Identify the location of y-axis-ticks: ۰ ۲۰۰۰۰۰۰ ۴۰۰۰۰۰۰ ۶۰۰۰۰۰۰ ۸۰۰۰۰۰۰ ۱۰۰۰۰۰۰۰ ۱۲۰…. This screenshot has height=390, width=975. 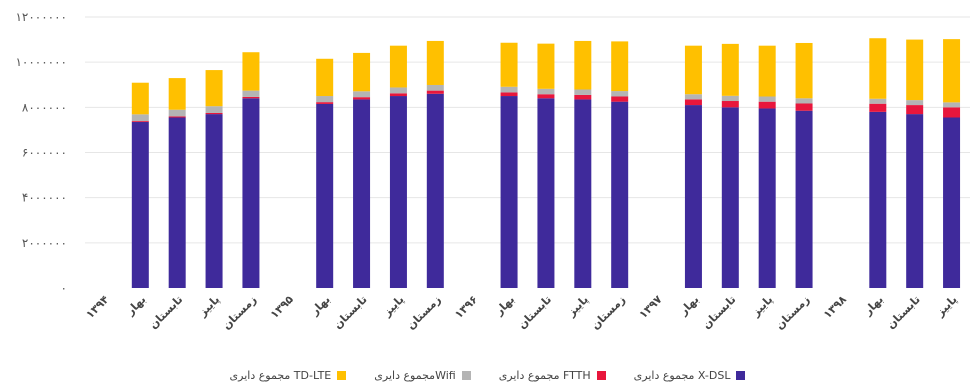
(41, 152).